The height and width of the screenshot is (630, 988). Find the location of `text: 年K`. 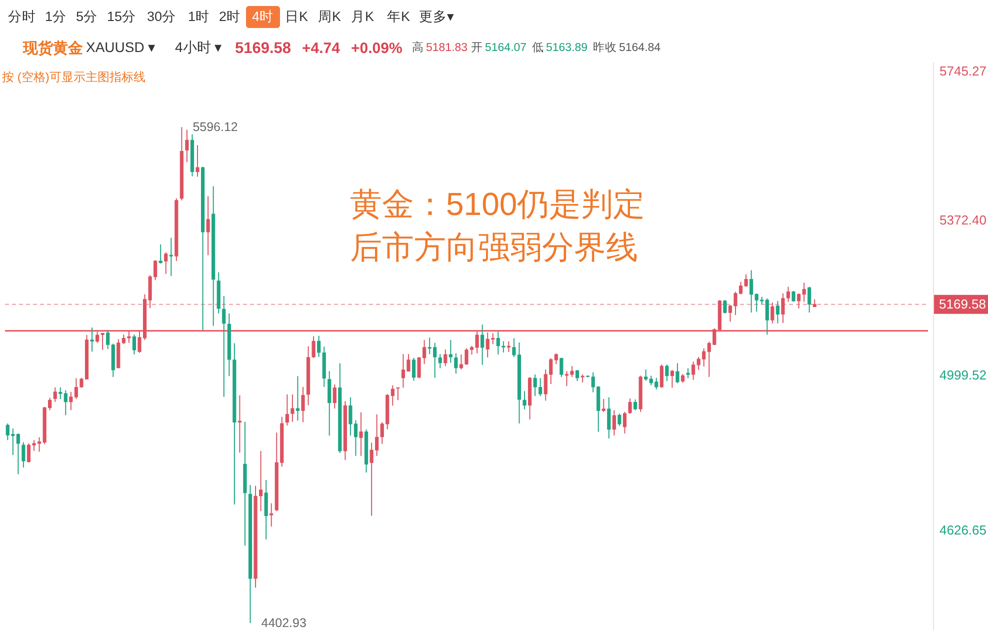

text: 年K is located at coordinates (398, 16).